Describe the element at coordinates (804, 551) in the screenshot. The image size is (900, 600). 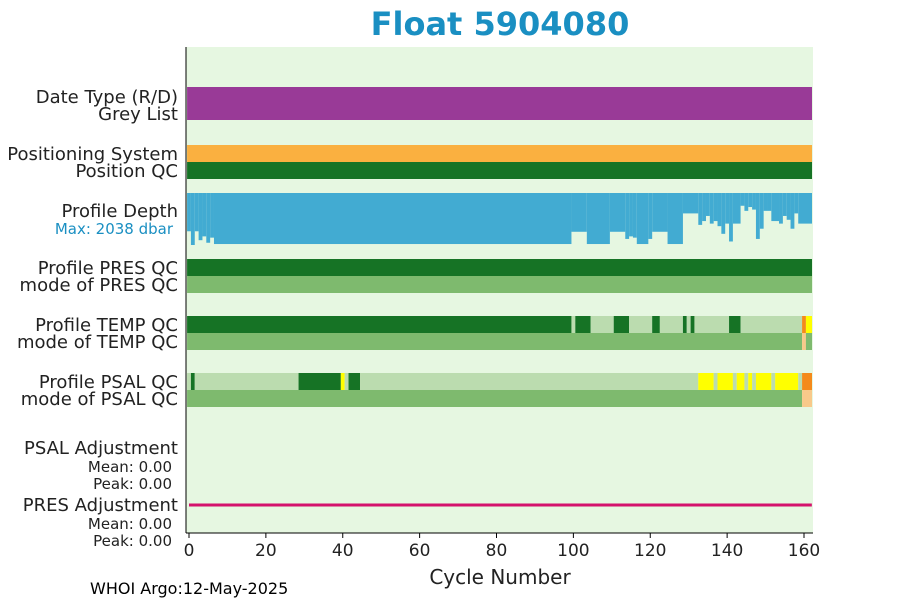
I see `x-tick-label-160: 160` at that location.